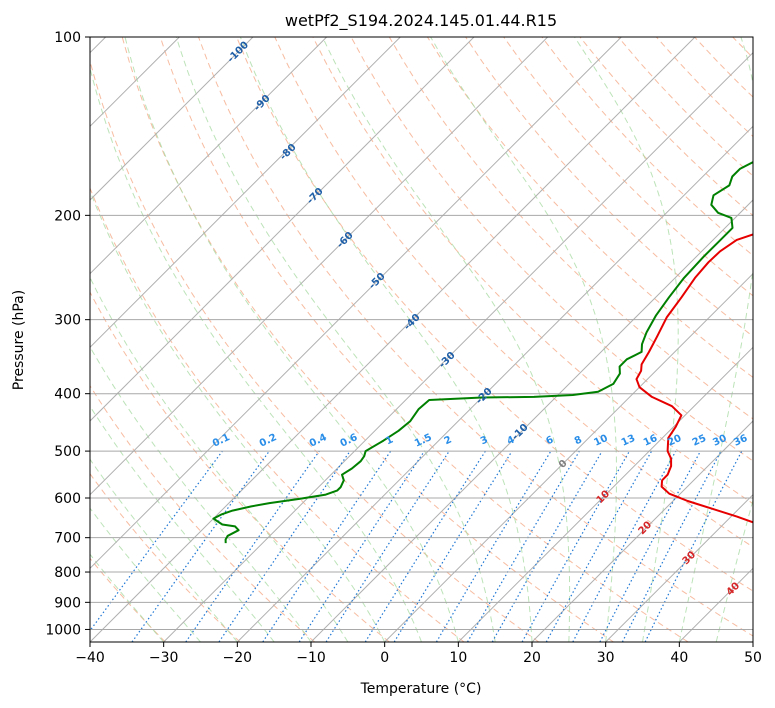 The image size is (775, 708). Describe the element at coordinates (484, 396) in the screenshot. I see `dry-adiabat-label: -20` at that location.